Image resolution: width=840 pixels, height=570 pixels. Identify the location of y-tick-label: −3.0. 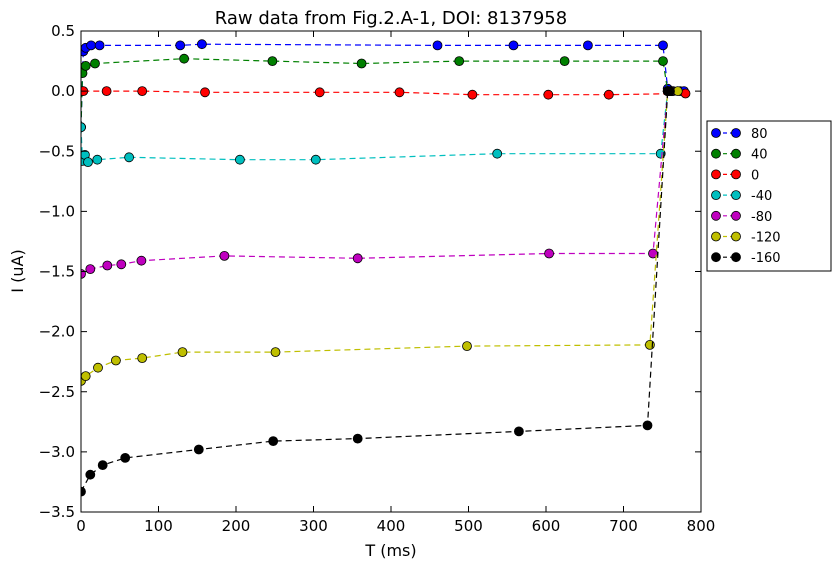
(57, 452).